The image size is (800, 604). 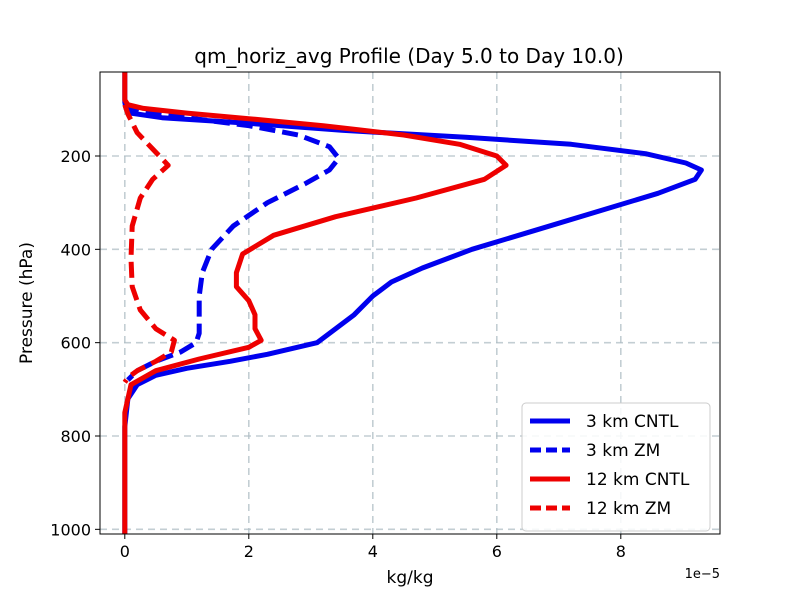 What do you see at coordinates (497, 551) in the screenshot?
I see `x-tick-label: 6` at bounding box center [497, 551].